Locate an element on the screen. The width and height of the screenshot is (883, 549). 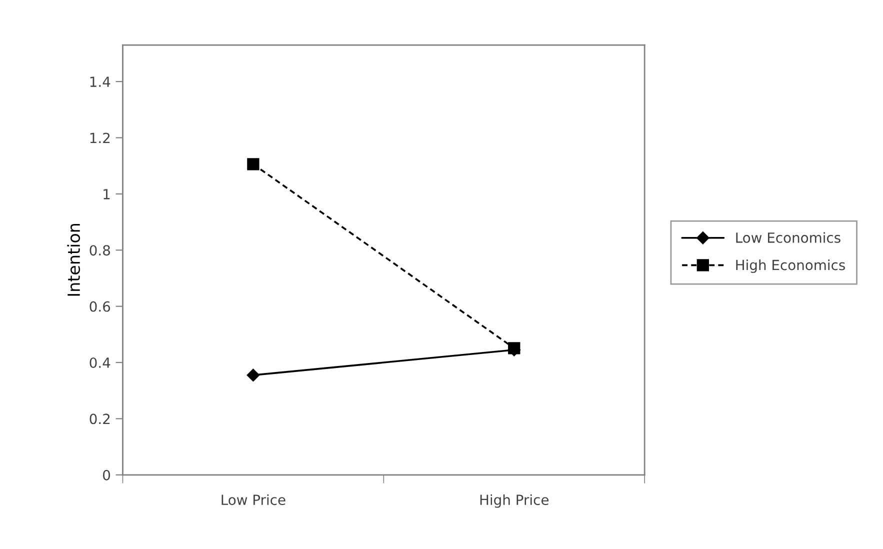
legend-label: High Economics is located at coordinates (790, 266).